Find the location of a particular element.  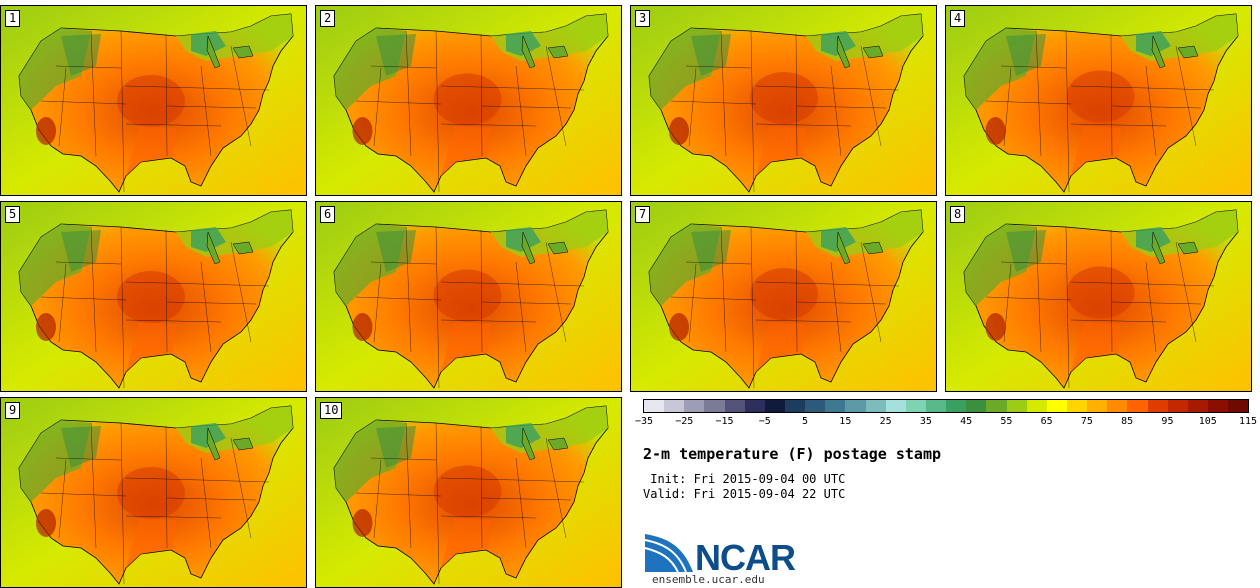

stamp-panel: 8 is located at coordinates (1098, 296).